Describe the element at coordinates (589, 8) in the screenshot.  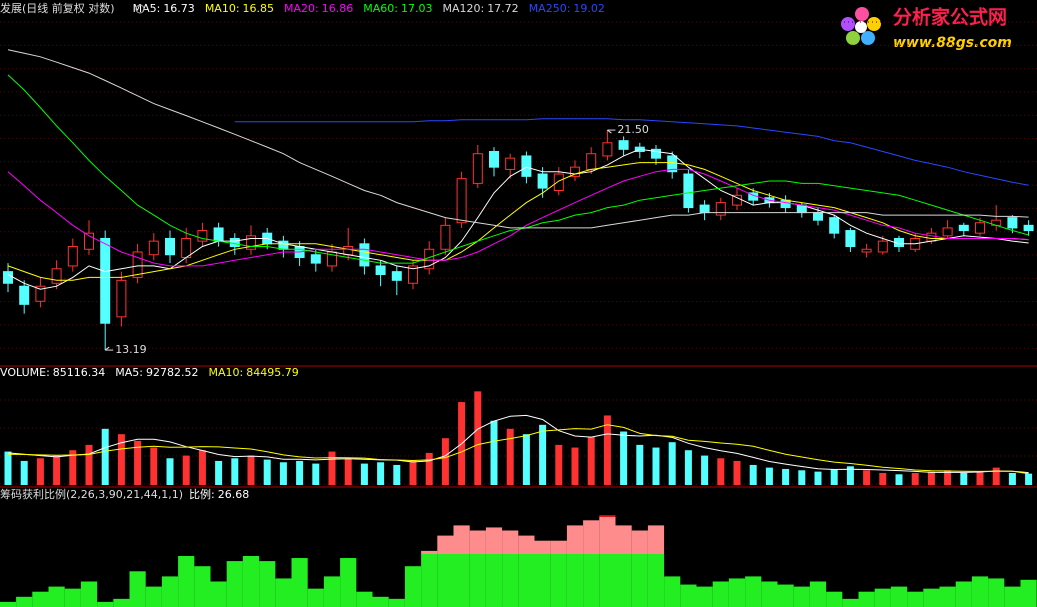
I see `legend-value: 19.02` at that location.